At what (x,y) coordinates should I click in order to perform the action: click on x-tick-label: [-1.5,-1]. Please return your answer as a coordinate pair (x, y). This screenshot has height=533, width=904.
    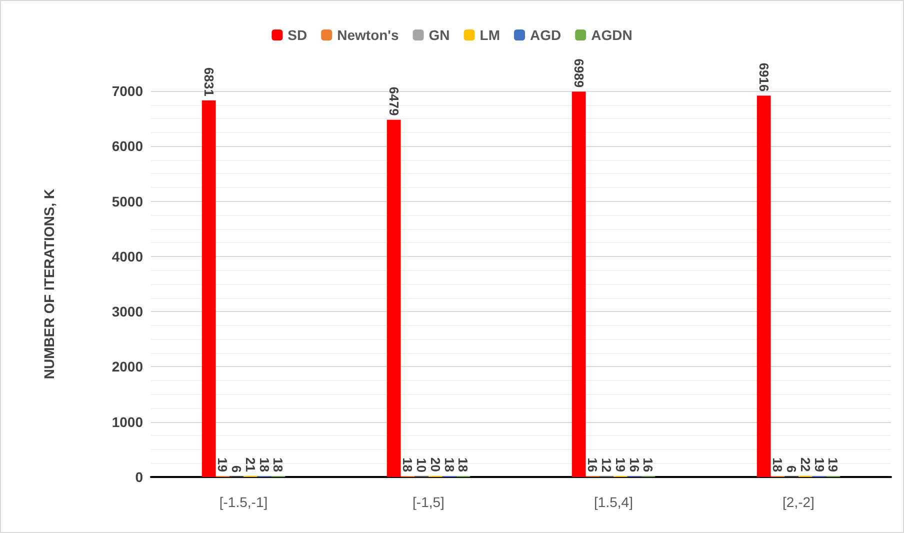
    Looking at the image, I should click on (243, 502).